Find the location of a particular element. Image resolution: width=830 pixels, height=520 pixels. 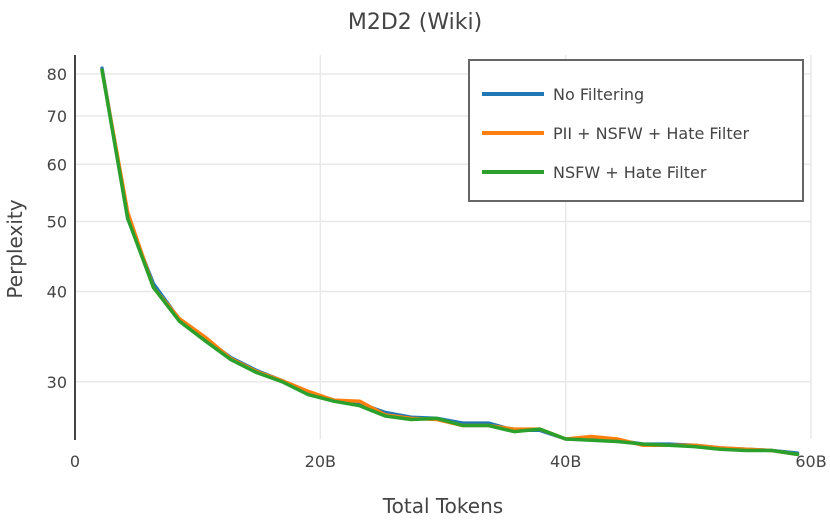

y-tick-label: 80 is located at coordinates (57, 74).